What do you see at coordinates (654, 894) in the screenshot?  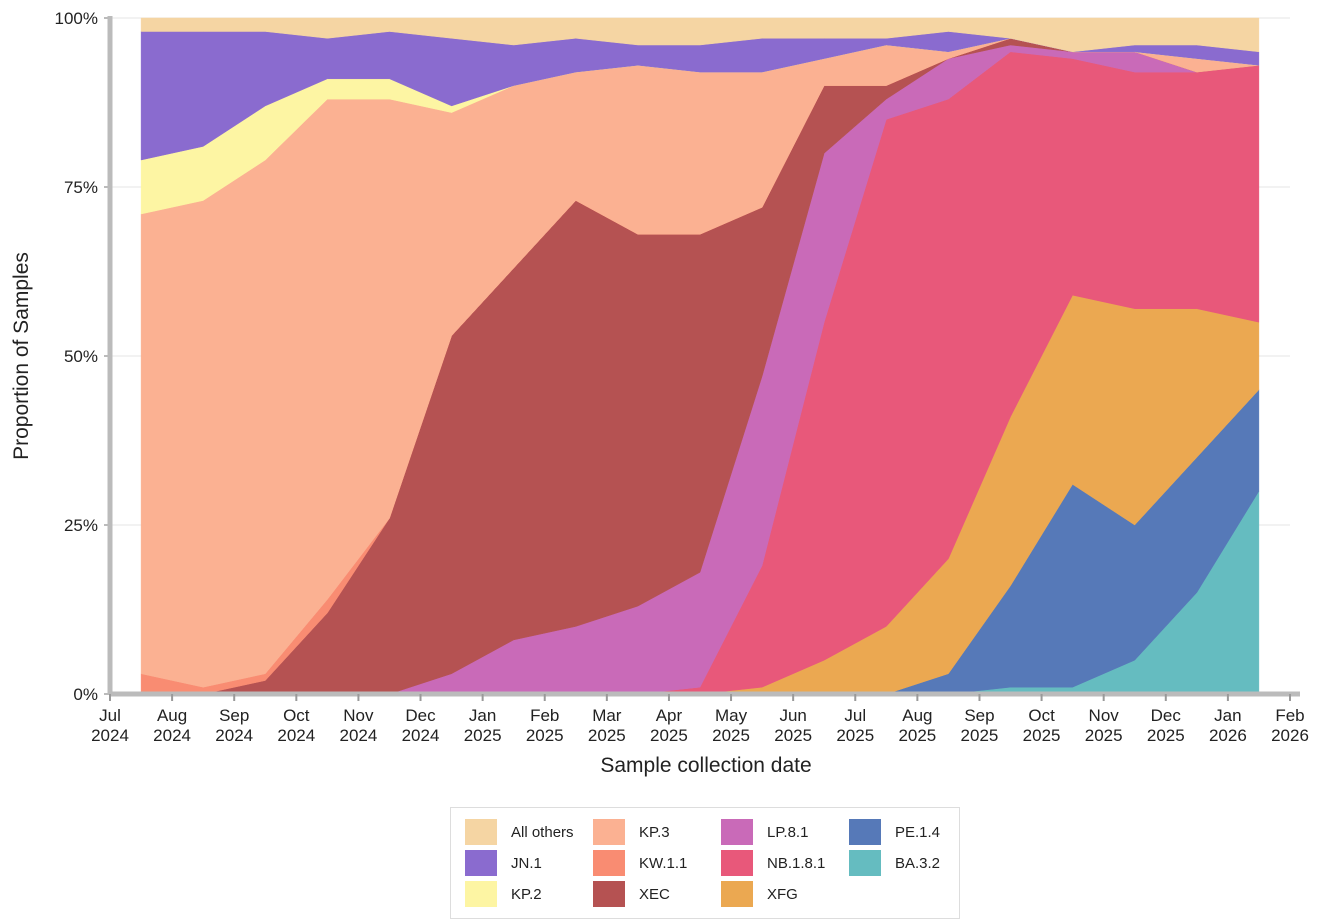 I see `legend-label: XEC` at bounding box center [654, 894].